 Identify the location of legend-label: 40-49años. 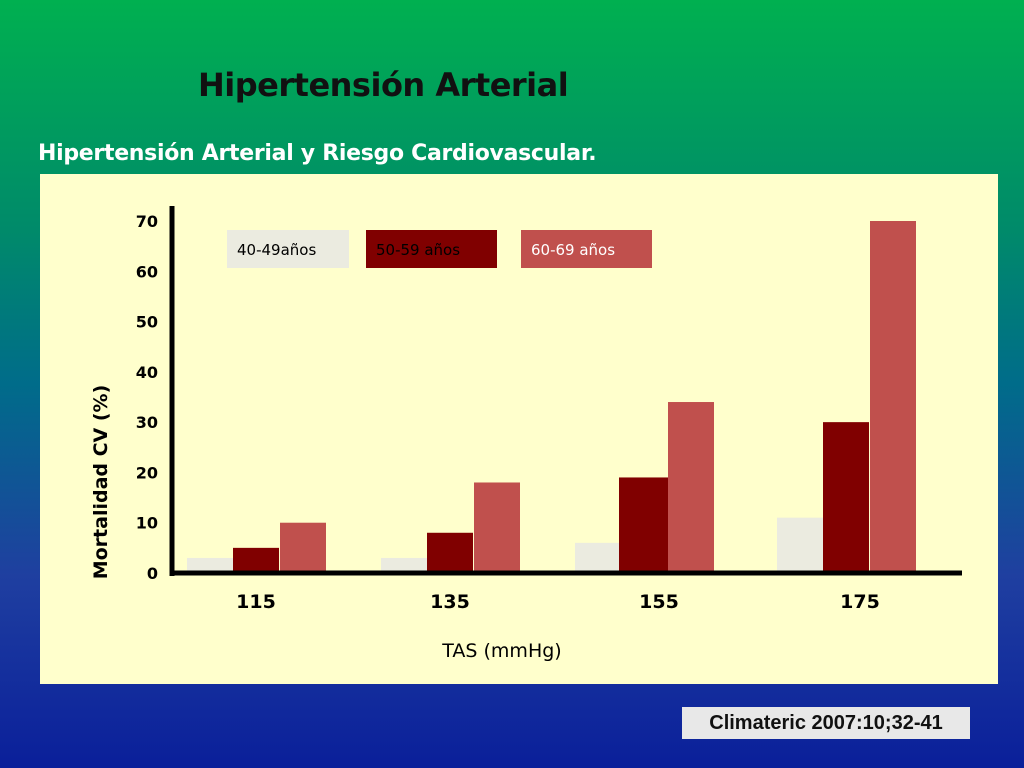
(276, 250).